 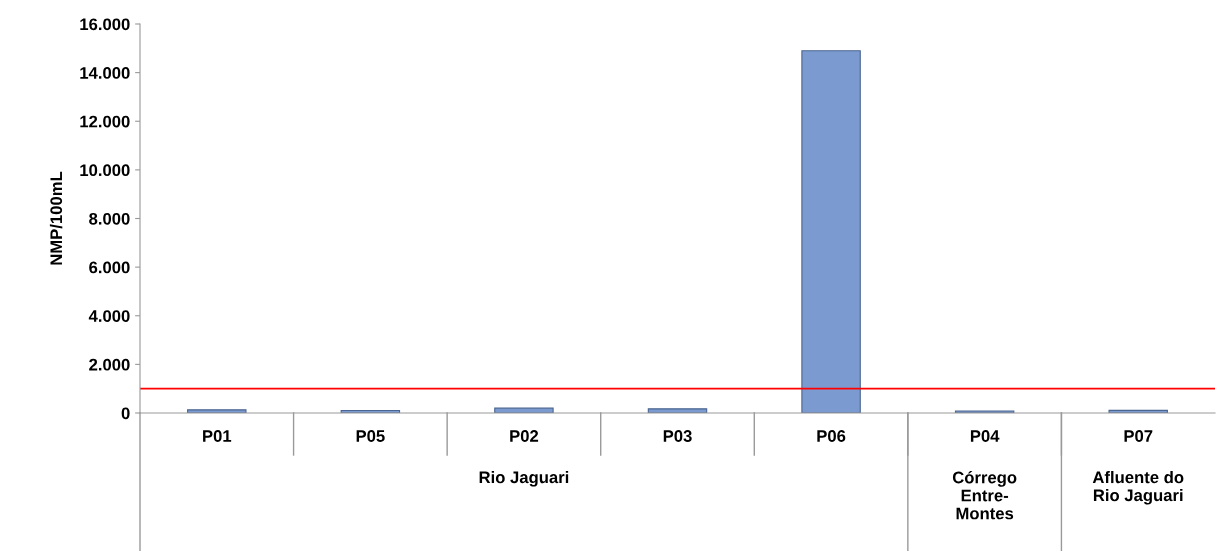 I want to click on y-tick-label: 10.000, so click(x=105, y=170).